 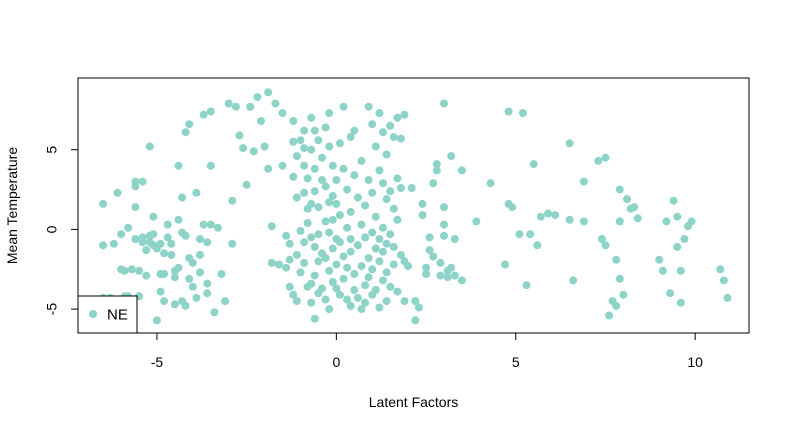 I want to click on x-tick-label: -5, so click(x=157, y=362).